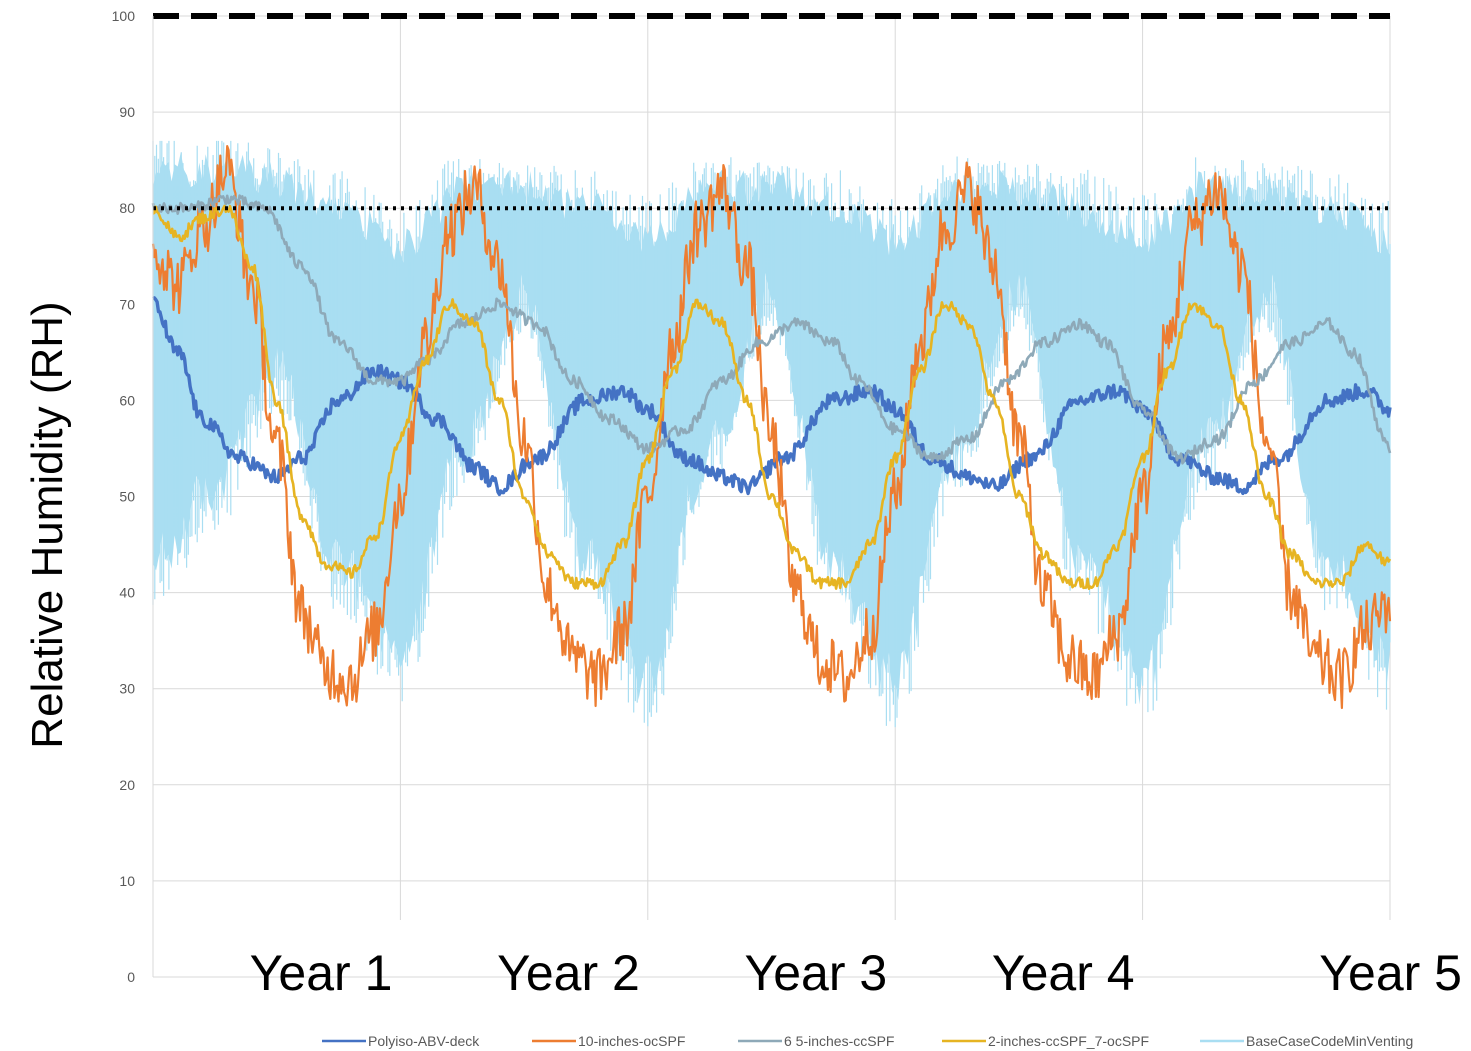  Describe the element at coordinates (321, 973) in the screenshot. I see `x-tick-label: Year 1` at that location.